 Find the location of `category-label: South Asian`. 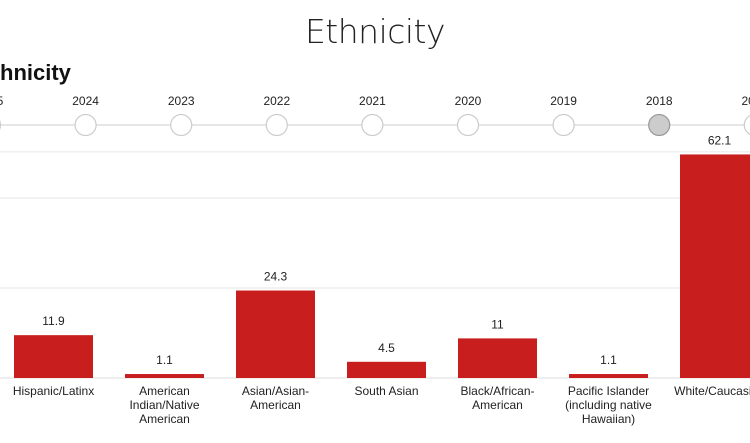

category-label: South Asian is located at coordinates (386, 391).